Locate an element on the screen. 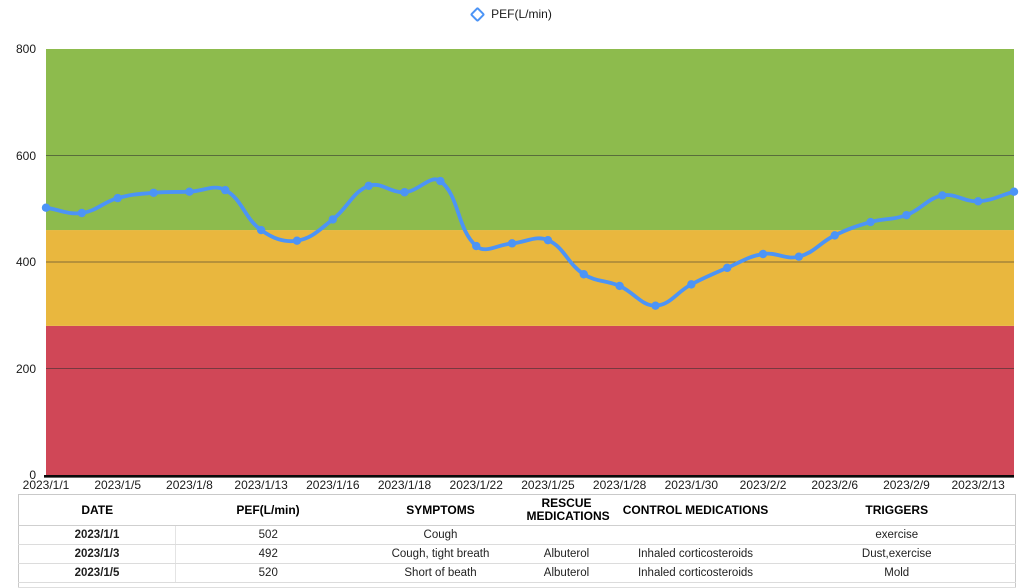  cell-rescue is located at coordinates (566, 535).